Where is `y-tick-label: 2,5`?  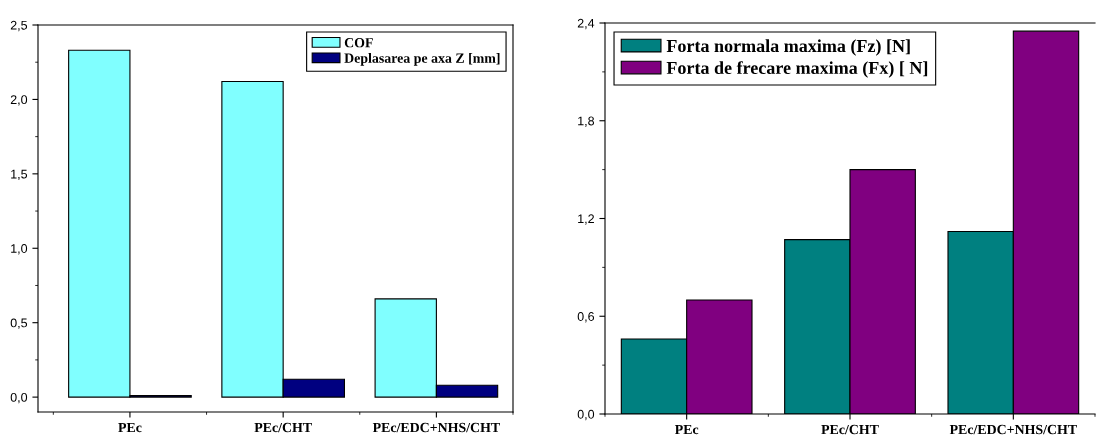 y-tick-label: 2,5 is located at coordinates (19, 26).